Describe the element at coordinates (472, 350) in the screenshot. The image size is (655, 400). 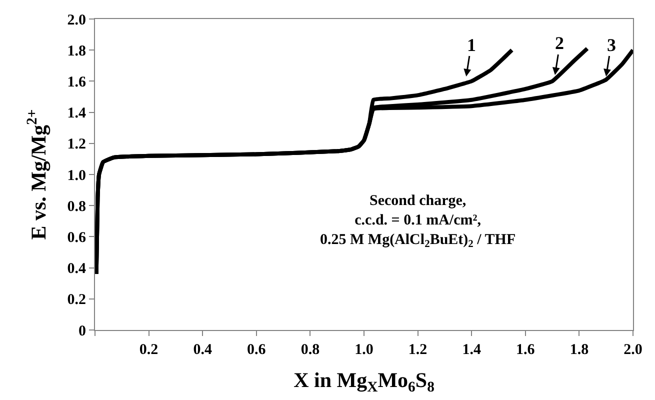
I see `x-tick-label: 1.4` at that location.